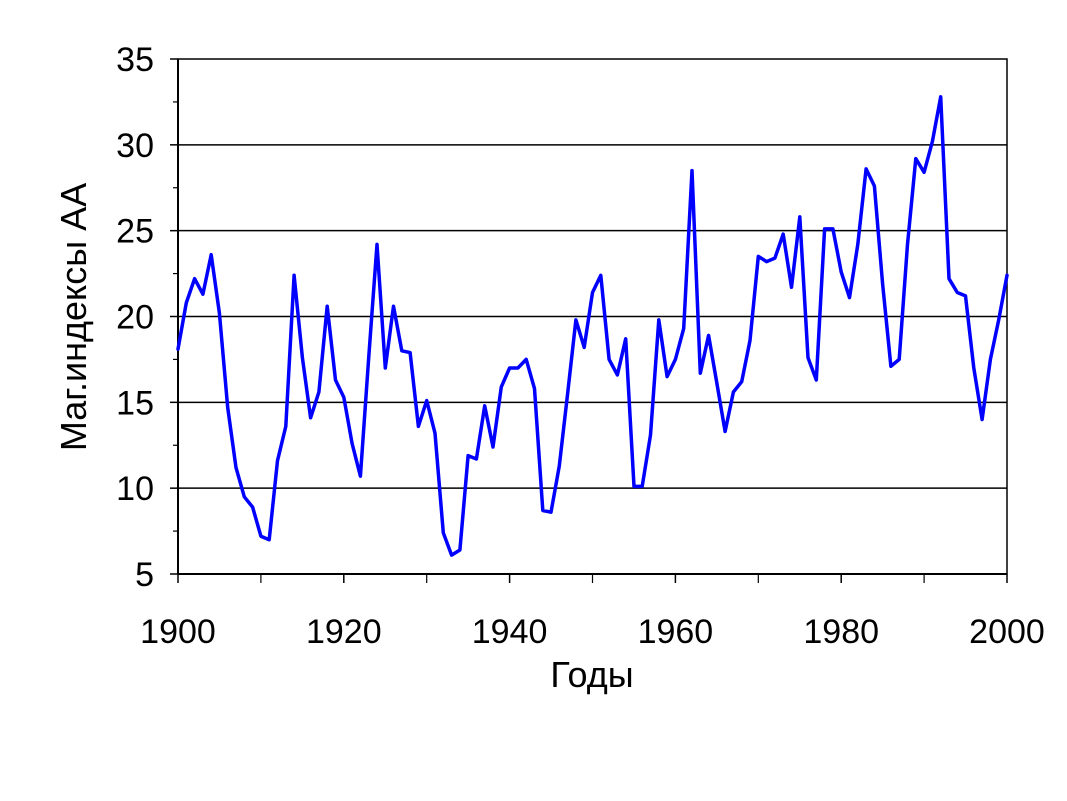 The height and width of the screenshot is (801, 1067). What do you see at coordinates (135, 489) in the screenshot?
I see `y-tick-label: 10` at bounding box center [135, 489].